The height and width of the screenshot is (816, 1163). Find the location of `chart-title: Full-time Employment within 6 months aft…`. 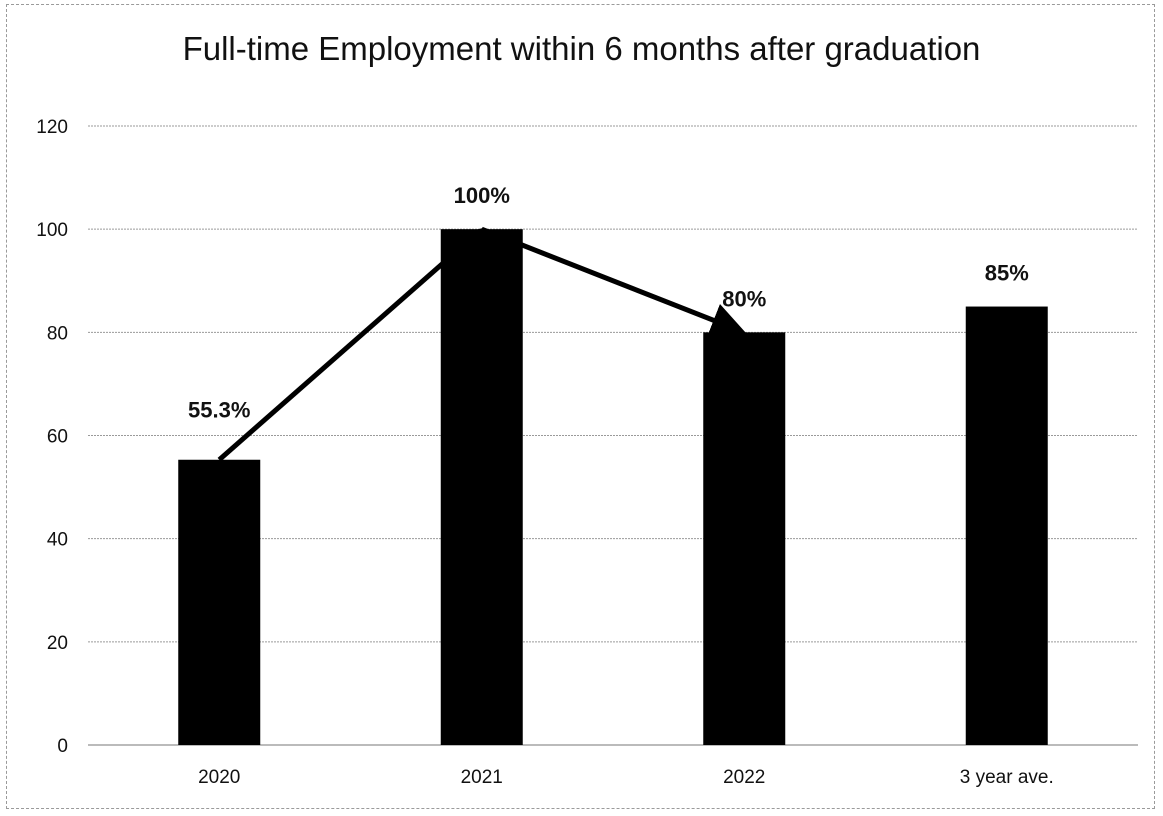

chart-title: Full-time Employment within 6 months aft… is located at coordinates (581, 48).